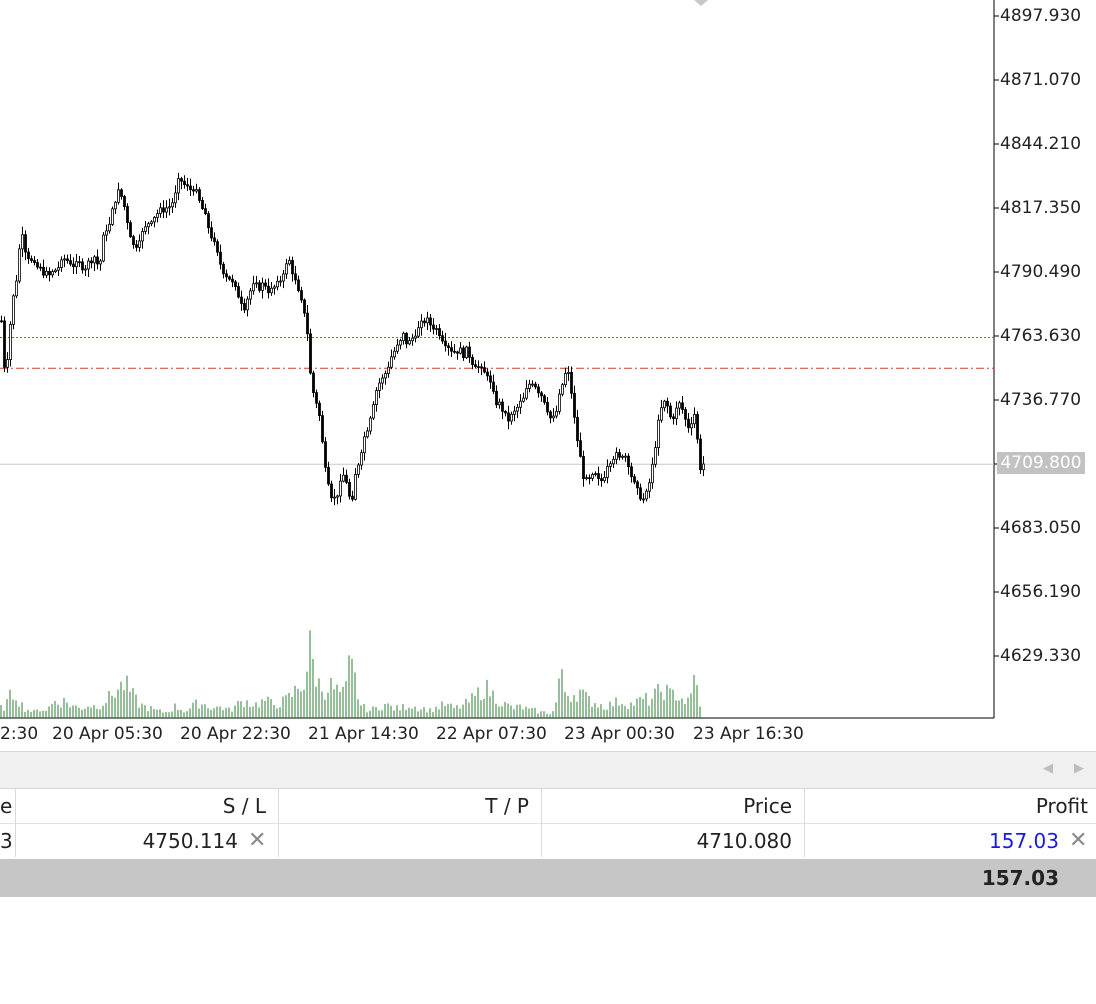  I want to click on time-axis-label: 21 Apr 14:30, so click(363, 734).